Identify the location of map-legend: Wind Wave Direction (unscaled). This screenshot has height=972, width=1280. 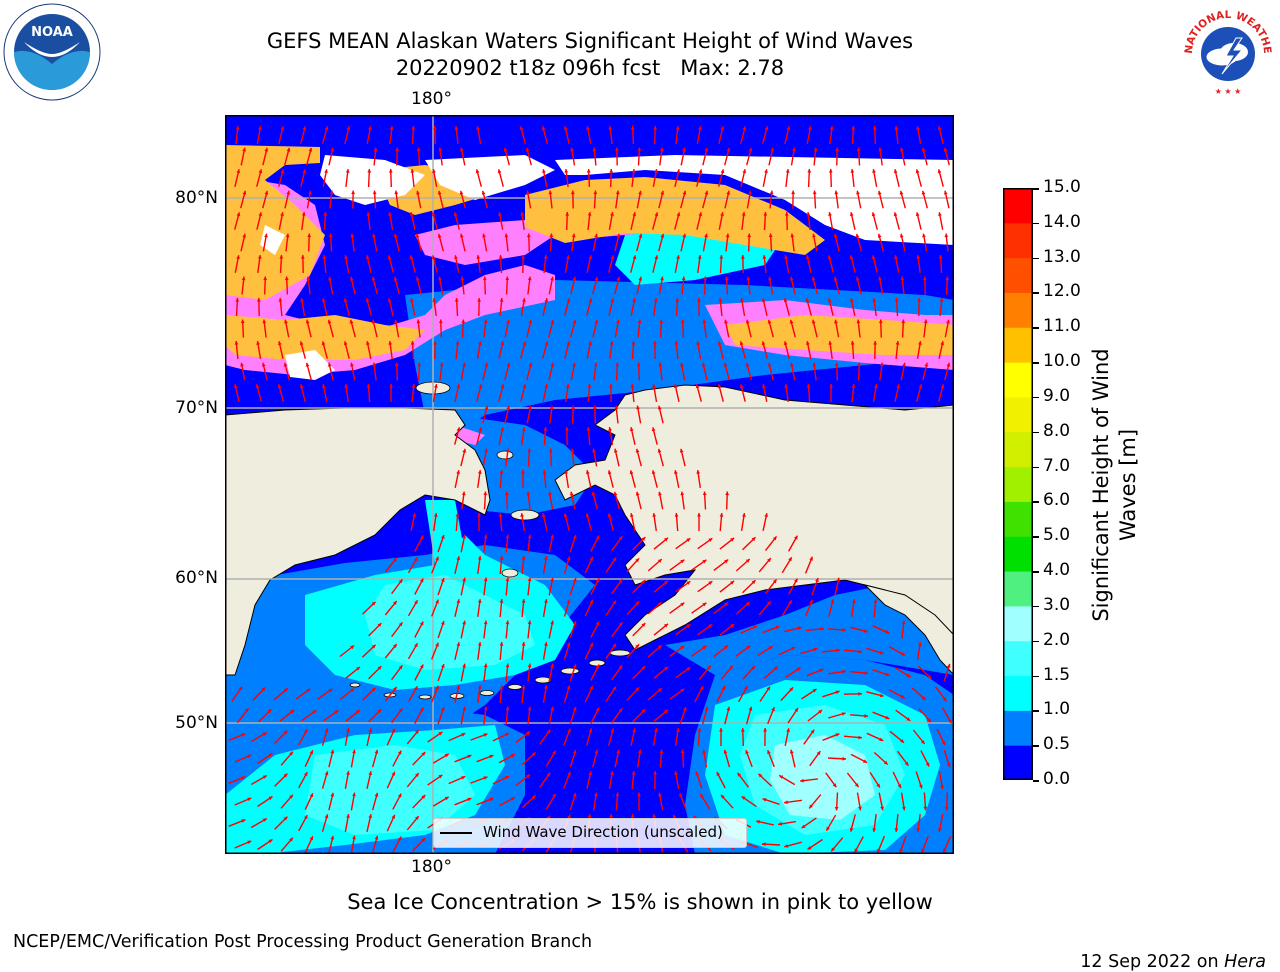
(590, 833).